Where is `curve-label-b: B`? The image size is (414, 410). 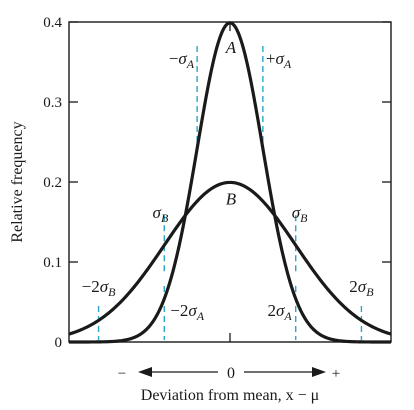 curve-label-b: B is located at coordinates (231, 198).